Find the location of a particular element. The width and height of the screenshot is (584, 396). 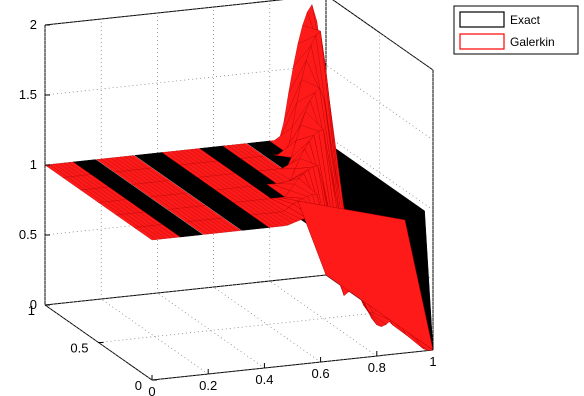

floor-grid-y is located at coordinates (239, 327).